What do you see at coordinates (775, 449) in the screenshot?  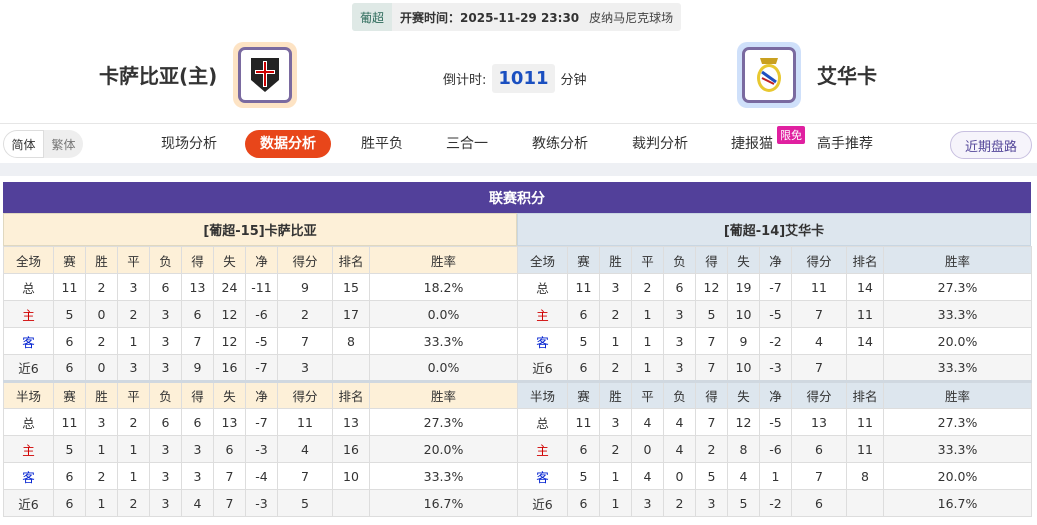 I see `table-cell: -6` at bounding box center [775, 449].